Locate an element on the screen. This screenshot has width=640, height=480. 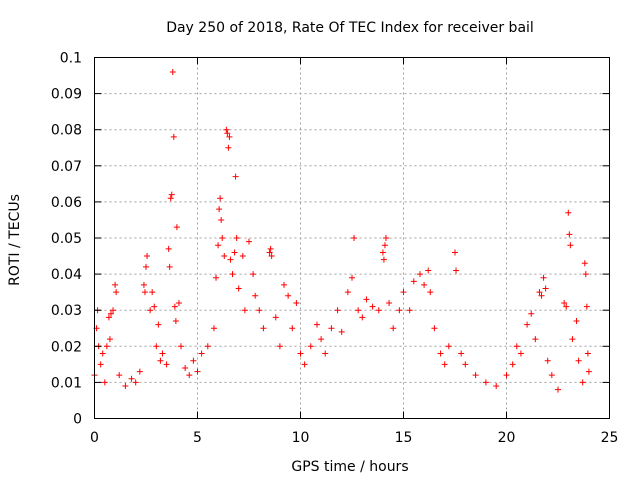
y-tick-label: 0.03 is located at coordinates (66, 311).